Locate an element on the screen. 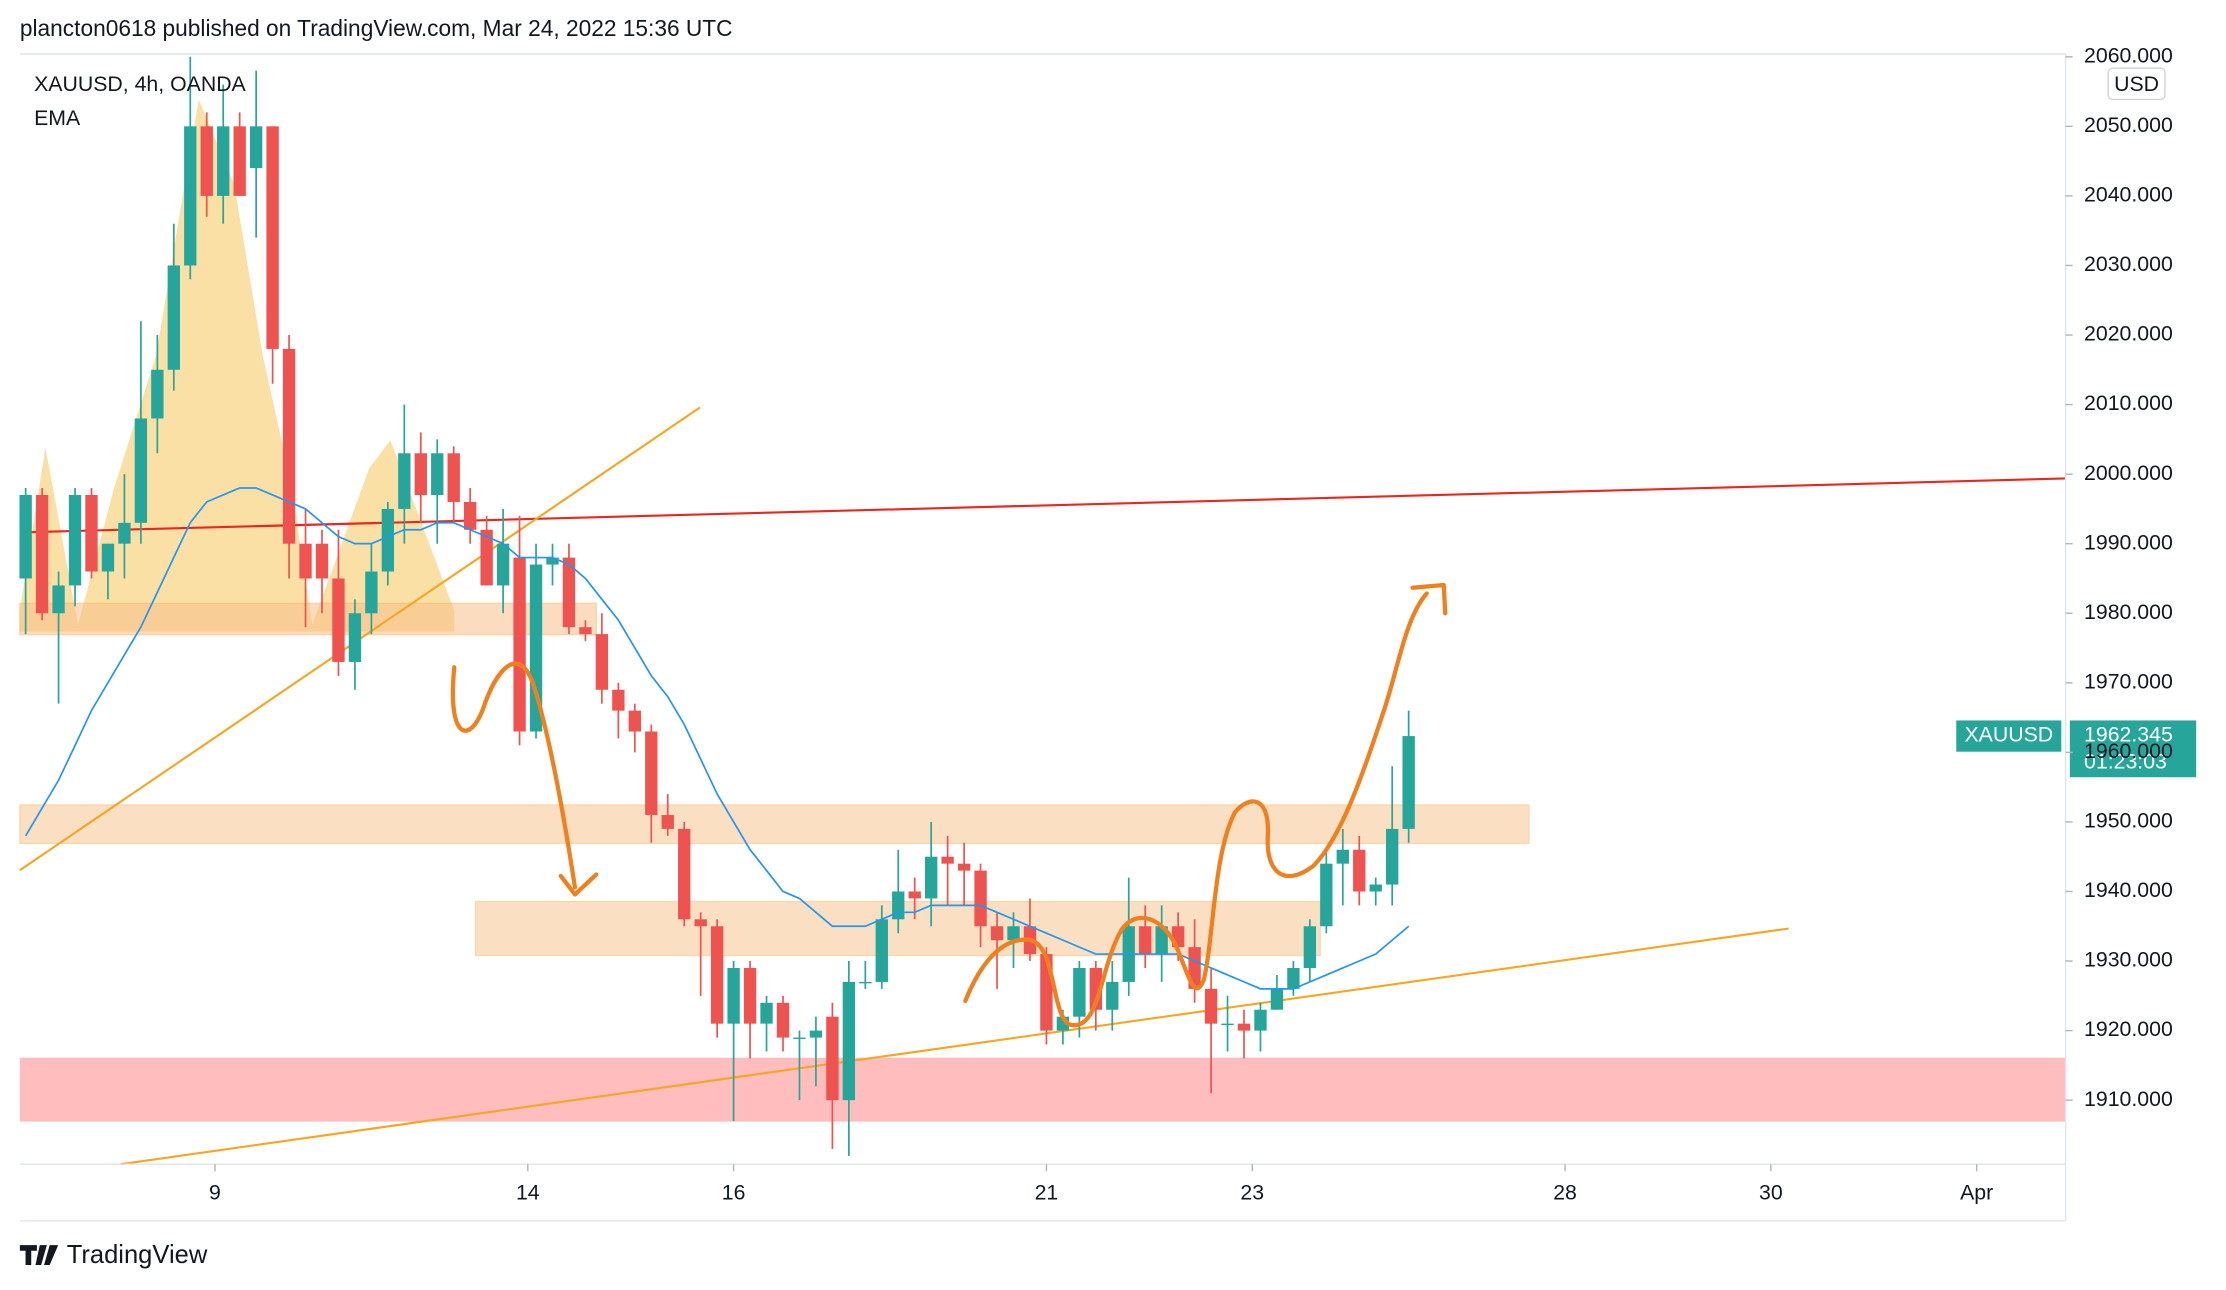  countdown: 01:23:03 is located at coordinates (2125, 762).